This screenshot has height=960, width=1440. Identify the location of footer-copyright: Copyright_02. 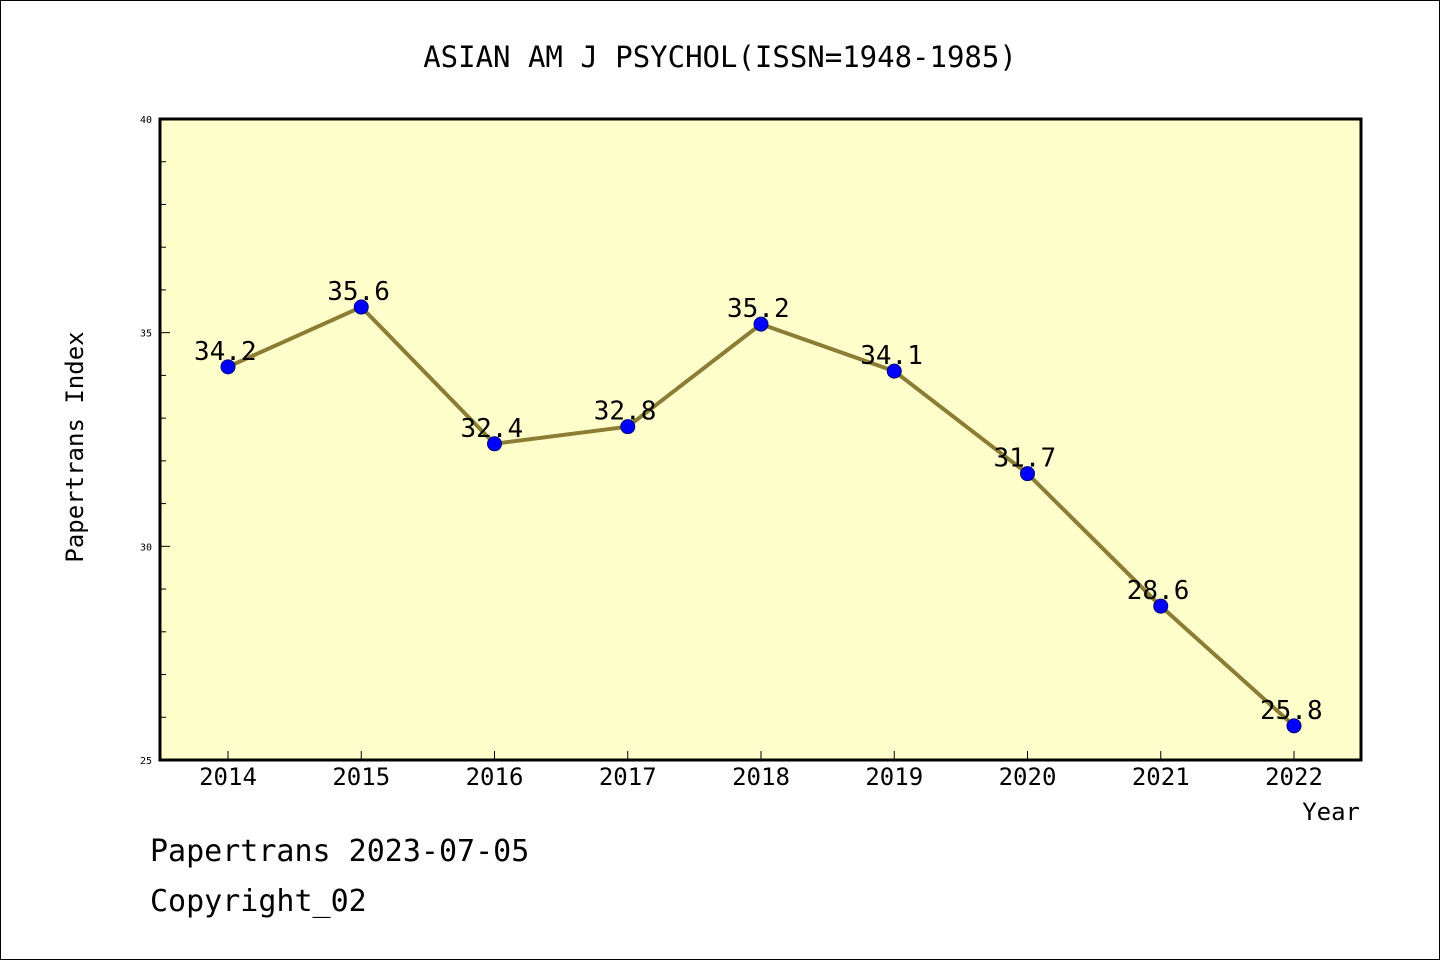
(258, 901).